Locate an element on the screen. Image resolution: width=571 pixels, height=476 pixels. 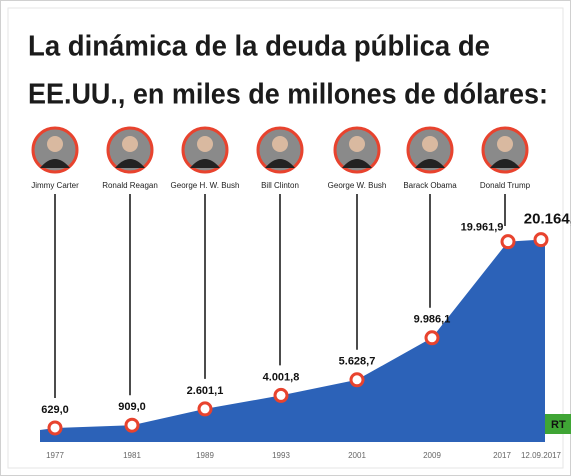
value-label: 629,0 is located at coordinates (55, 410).